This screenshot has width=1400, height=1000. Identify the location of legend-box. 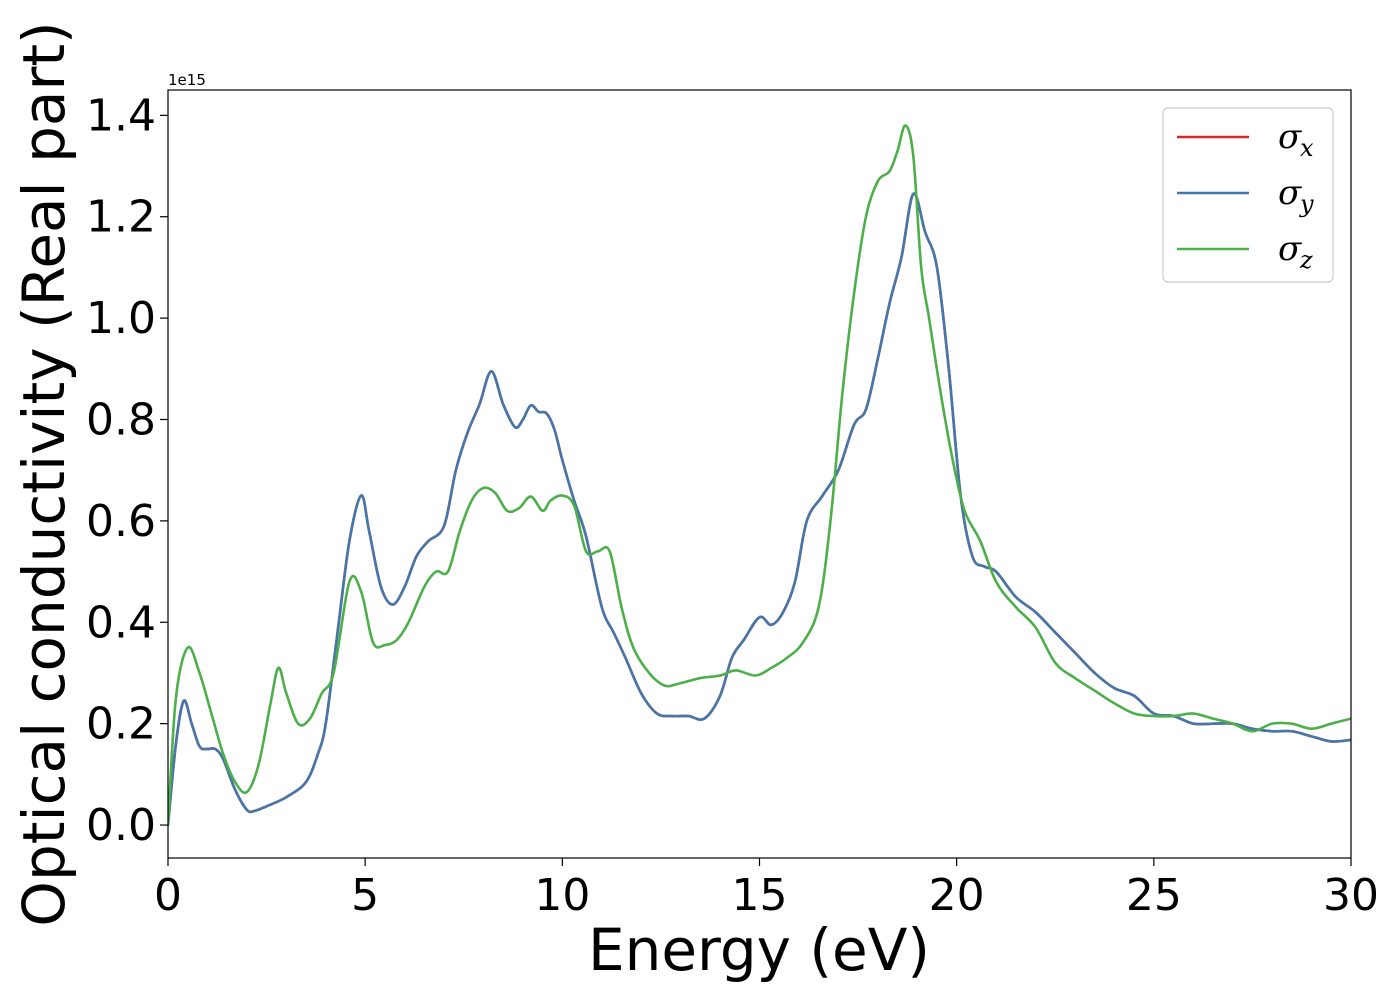
(1248, 195).